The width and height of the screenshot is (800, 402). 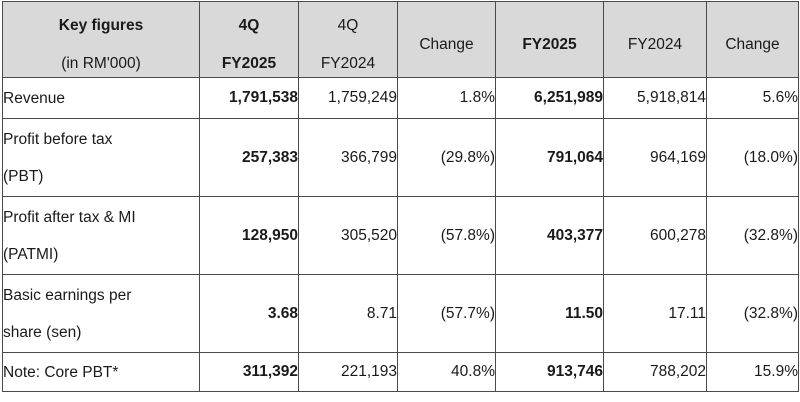 What do you see at coordinates (31, 254) in the screenshot?
I see `row-label-line2: (PATMI)` at bounding box center [31, 254].